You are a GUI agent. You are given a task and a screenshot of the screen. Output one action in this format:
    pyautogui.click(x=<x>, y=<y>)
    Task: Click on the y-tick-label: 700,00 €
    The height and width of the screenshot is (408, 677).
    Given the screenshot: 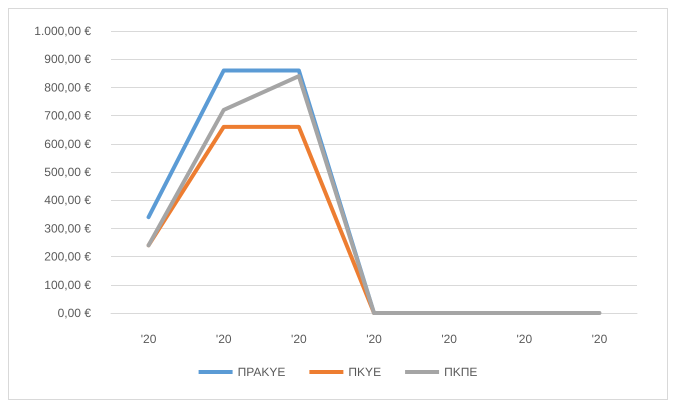 What is the action you would take?
    pyautogui.click(x=68, y=115)
    